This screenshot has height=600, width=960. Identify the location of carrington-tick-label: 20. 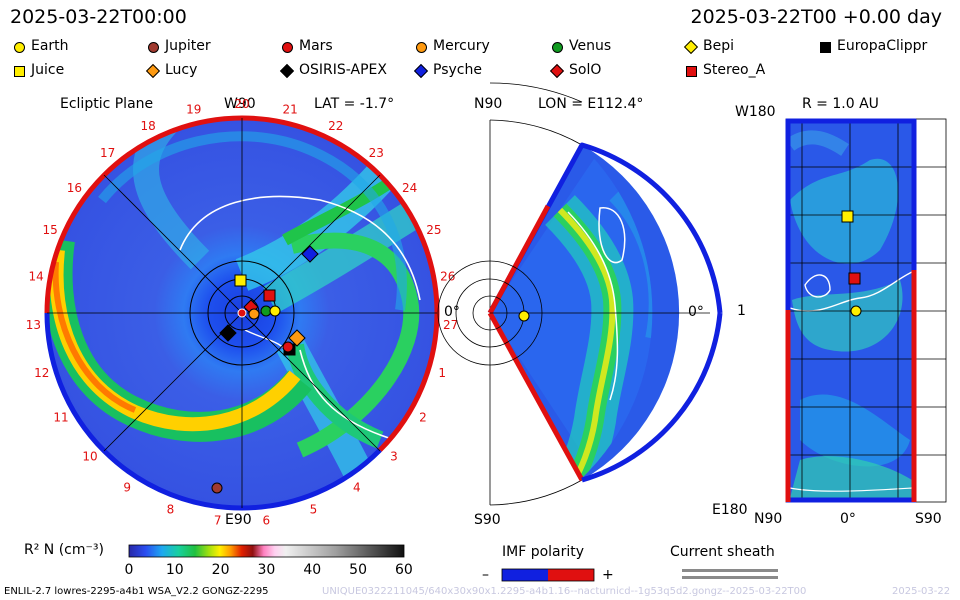
(241, 104).